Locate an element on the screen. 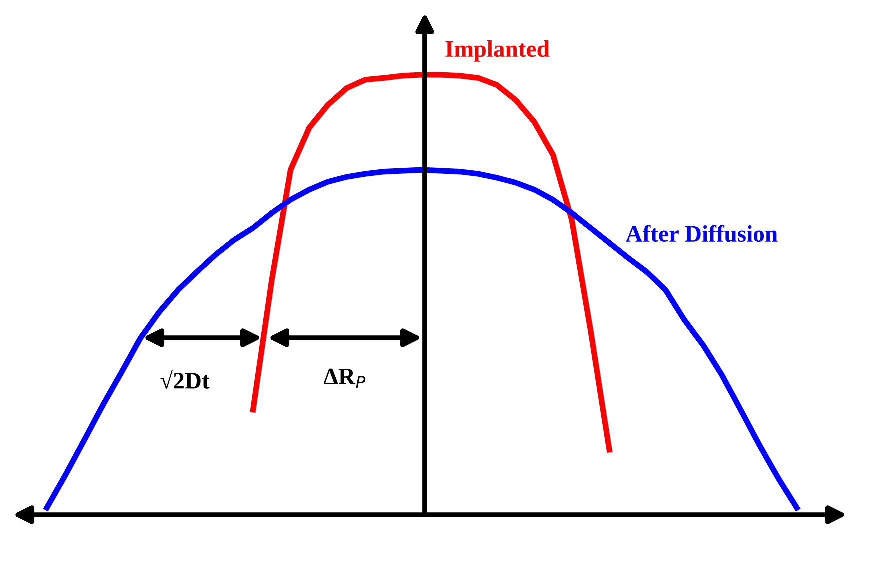 The height and width of the screenshot is (569, 869). annotation: √2Dt is located at coordinates (185, 379).